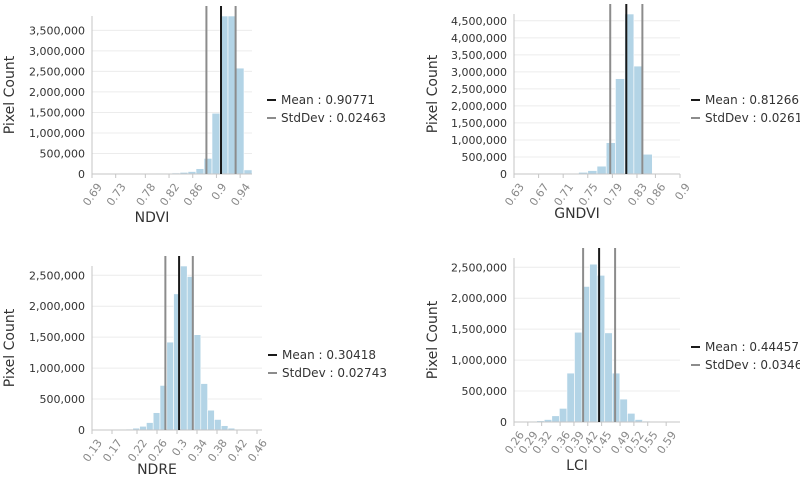  Describe the element at coordinates (237, 451) in the screenshot. I see `x-tick-label: 0.42` at that location.